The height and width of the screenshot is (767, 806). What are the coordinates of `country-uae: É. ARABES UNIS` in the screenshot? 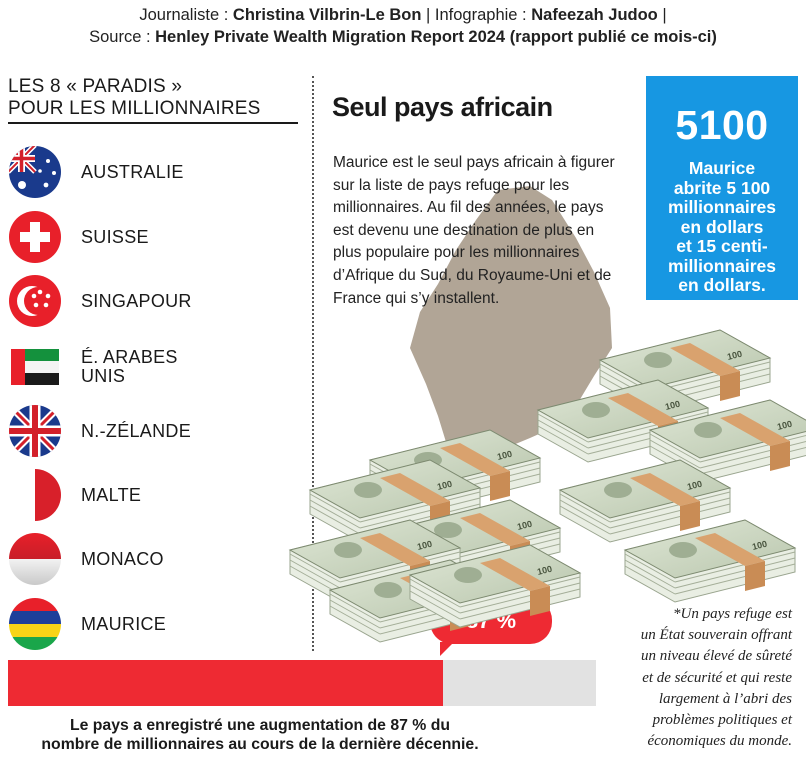 It's located at (158, 367).